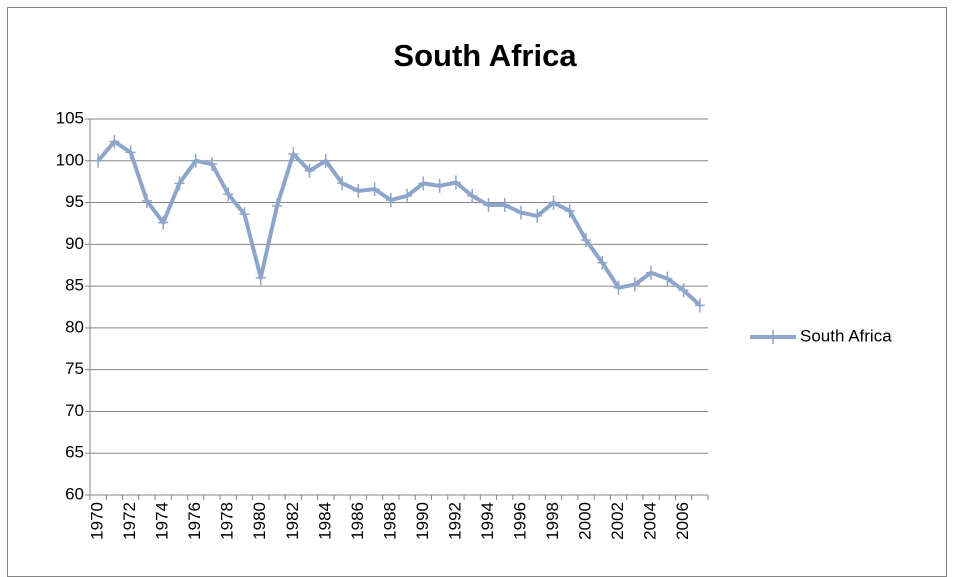  I want to click on x-tick-label: 2002, so click(617, 521).